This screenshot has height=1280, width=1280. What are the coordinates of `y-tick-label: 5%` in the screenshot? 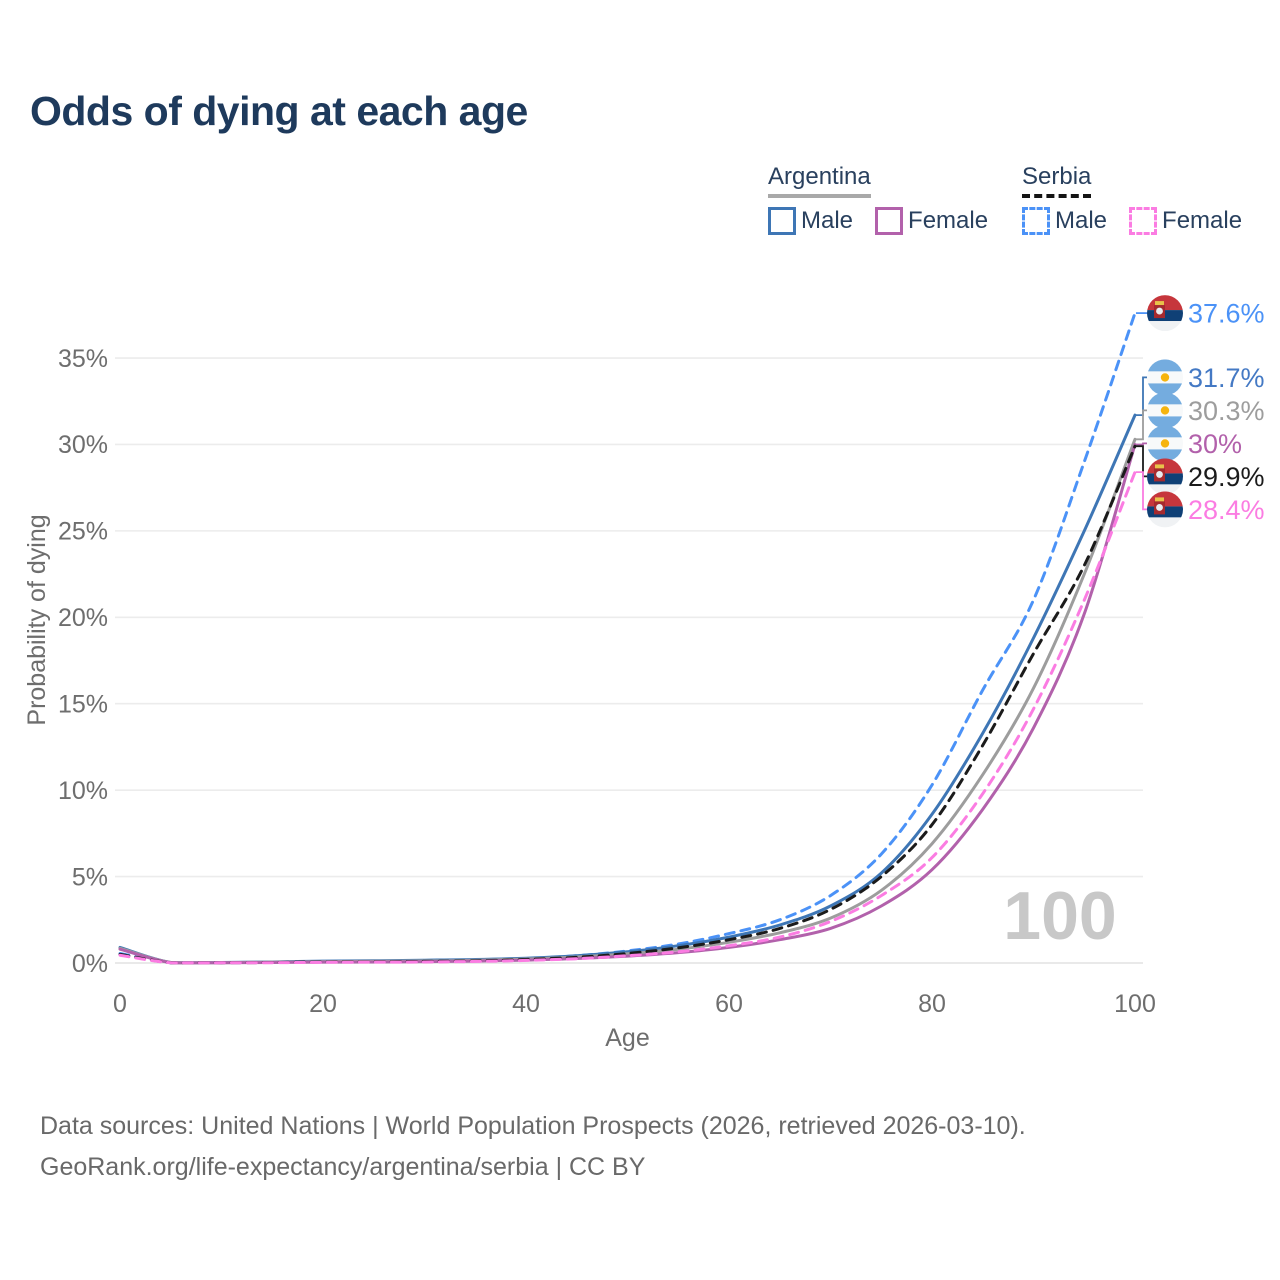 It's located at (90, 877).